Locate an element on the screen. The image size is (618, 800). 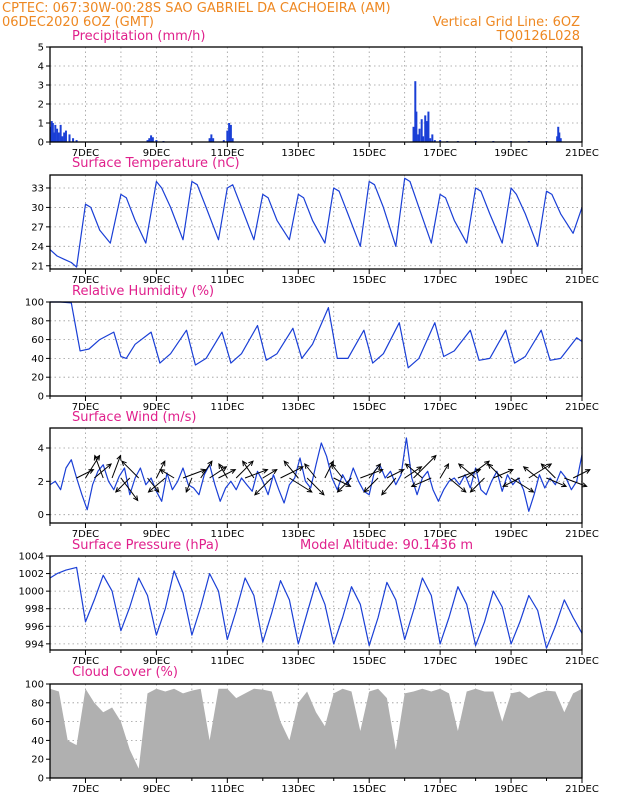
pressure-xtick-label: 21DEC is located at coordinates (582, 661).